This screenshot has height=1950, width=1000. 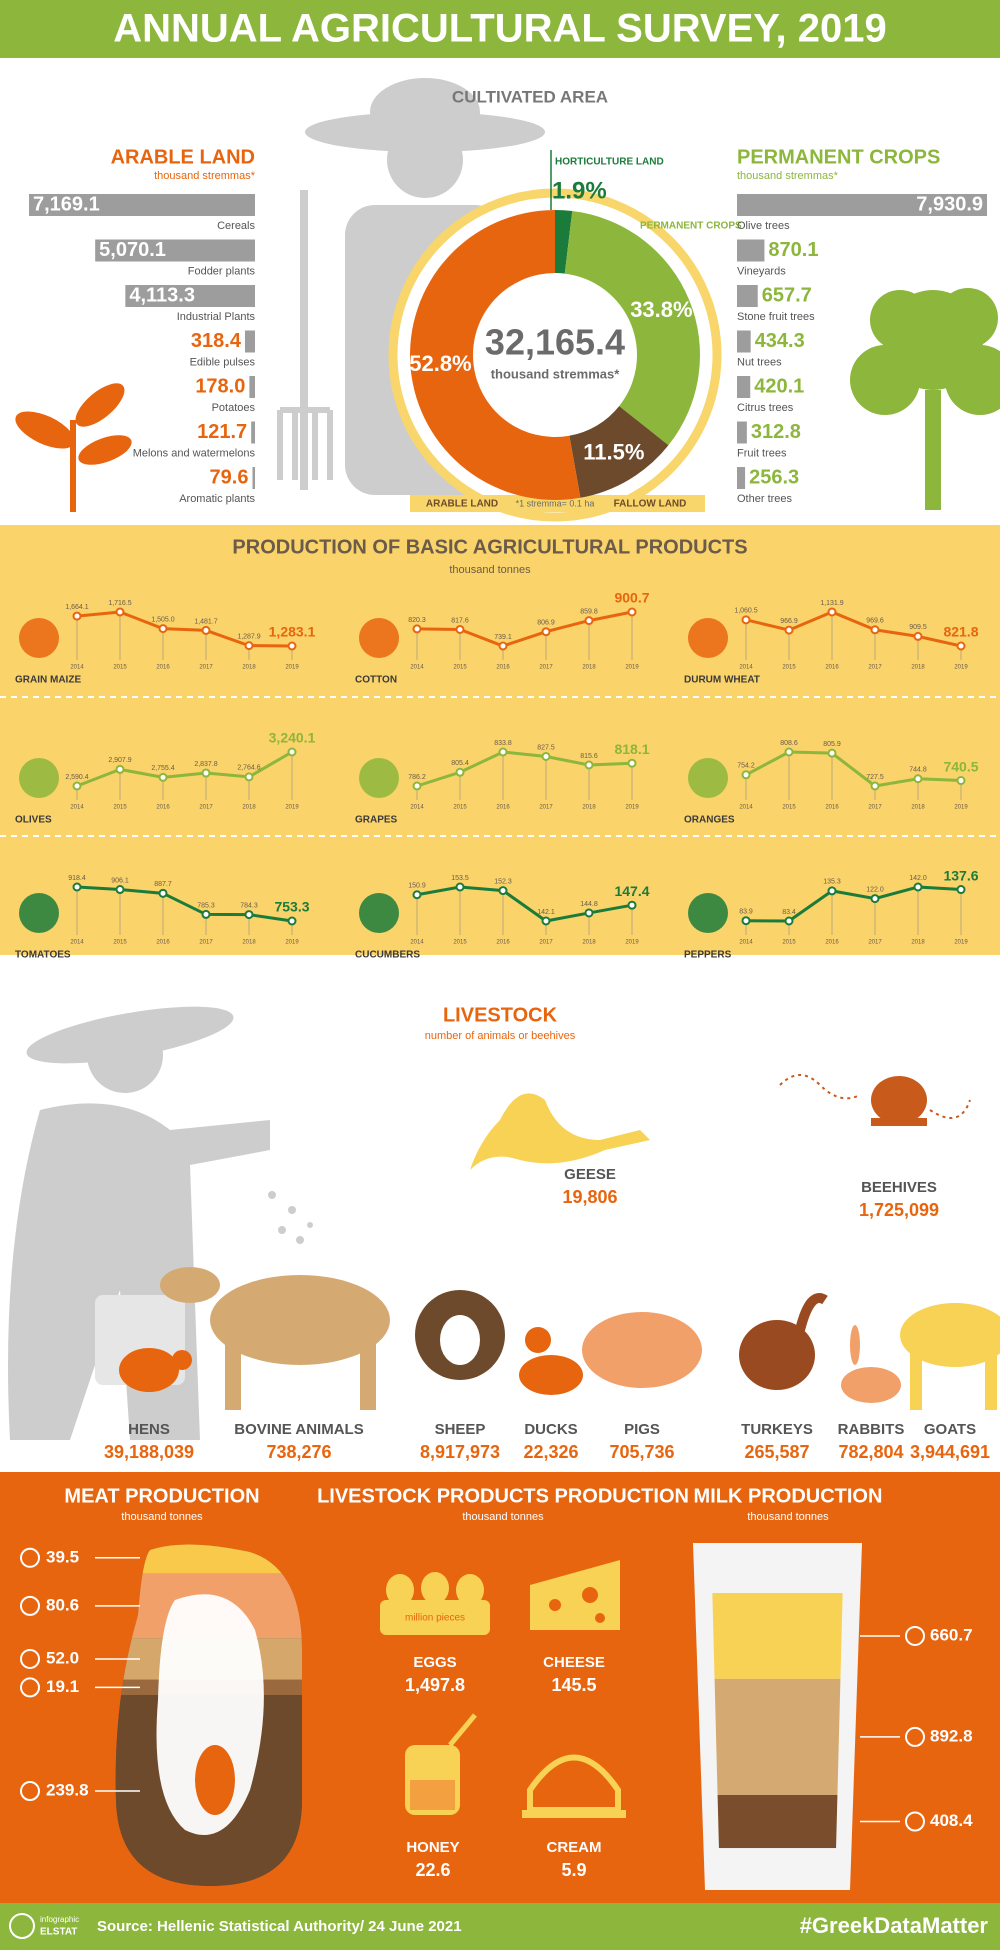 I want to click on bar-label: 870.1, so click(x=793, y=250).